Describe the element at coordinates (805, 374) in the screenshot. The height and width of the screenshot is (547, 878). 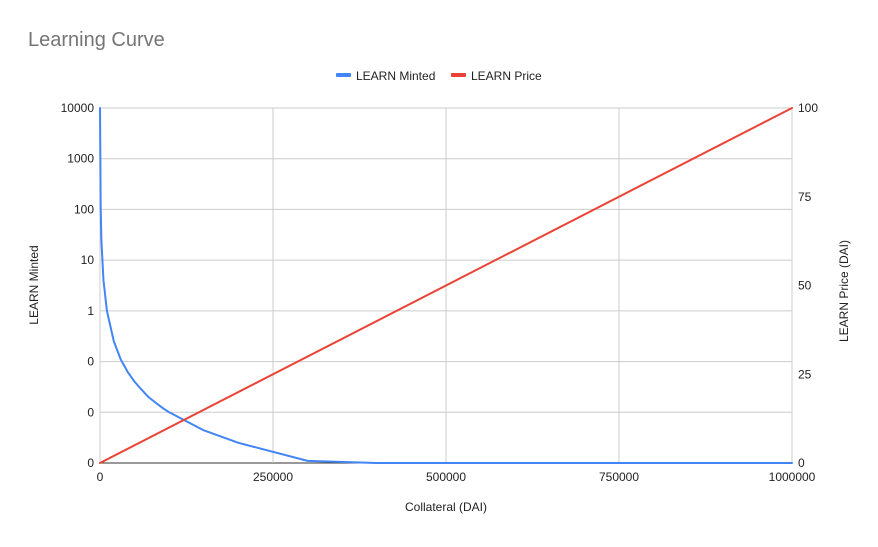
I see `y-right-tick-label: 25` at that location.